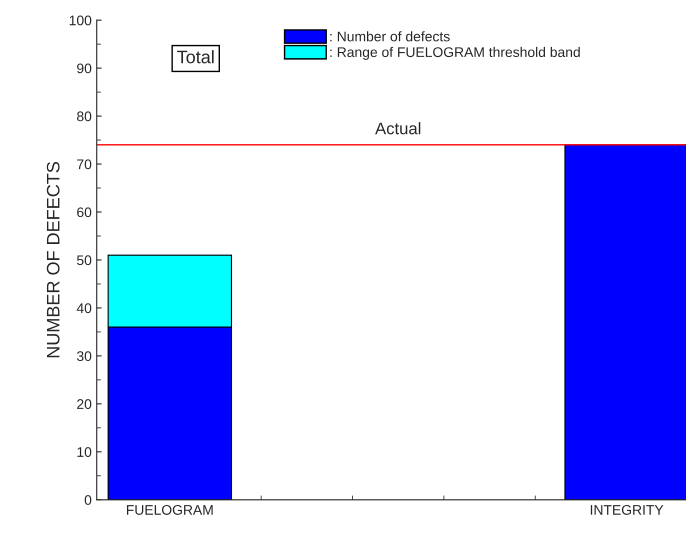  Describe the element at coordinates (84, 116) in the screenshot. I see `y-tick-label: 80` at that location.